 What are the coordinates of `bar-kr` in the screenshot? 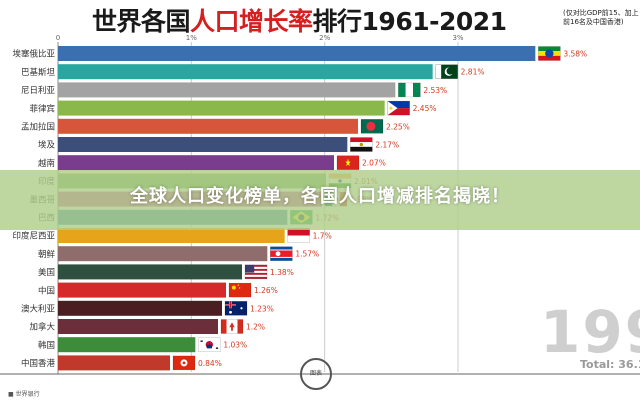 It's located at (127, 345).